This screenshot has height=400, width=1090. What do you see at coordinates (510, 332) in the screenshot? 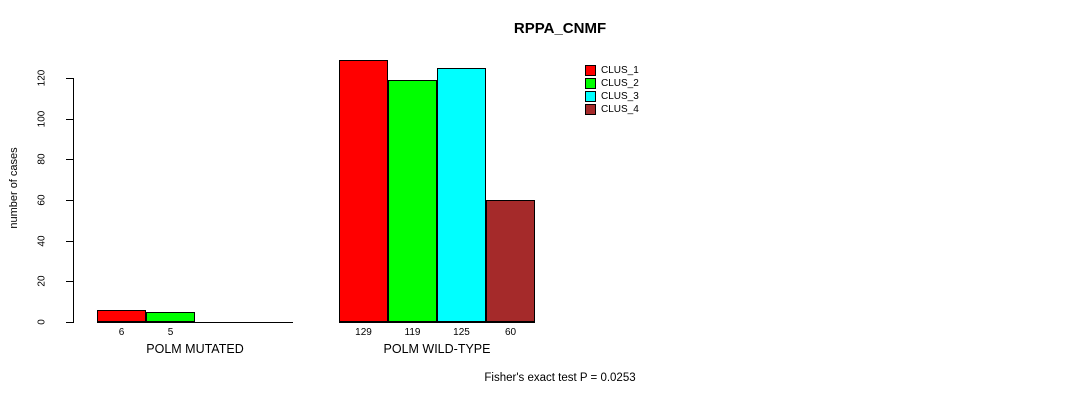
I see `bar-value-label: 60` at bounding box center [510, 332].